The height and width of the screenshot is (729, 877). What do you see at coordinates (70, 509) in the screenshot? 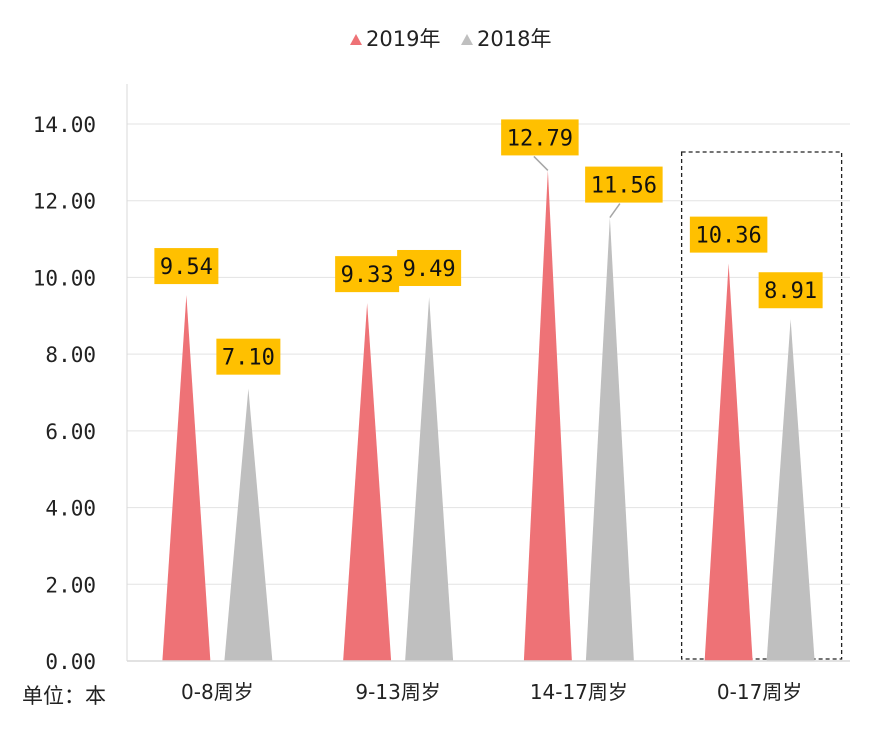
I see `y-tick-label: 4.00` at bounding box center [70, 509].